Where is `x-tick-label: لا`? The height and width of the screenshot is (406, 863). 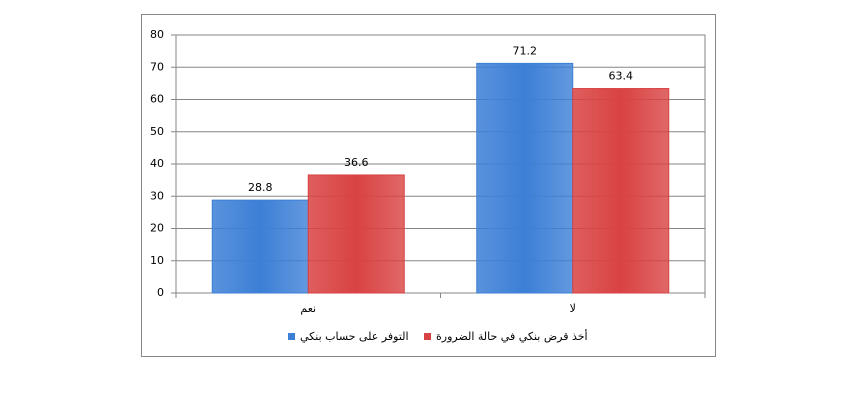 x-tick-label: لا is located at coordinates (573, 308).